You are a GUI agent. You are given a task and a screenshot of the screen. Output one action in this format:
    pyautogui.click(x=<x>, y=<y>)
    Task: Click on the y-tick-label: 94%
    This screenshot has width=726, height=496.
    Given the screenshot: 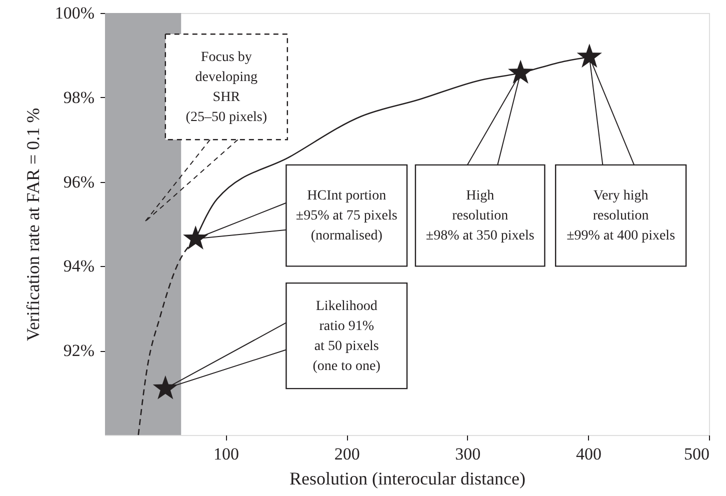 What is the action you would take?
    pyautogui.click(x=78, y=266)
    